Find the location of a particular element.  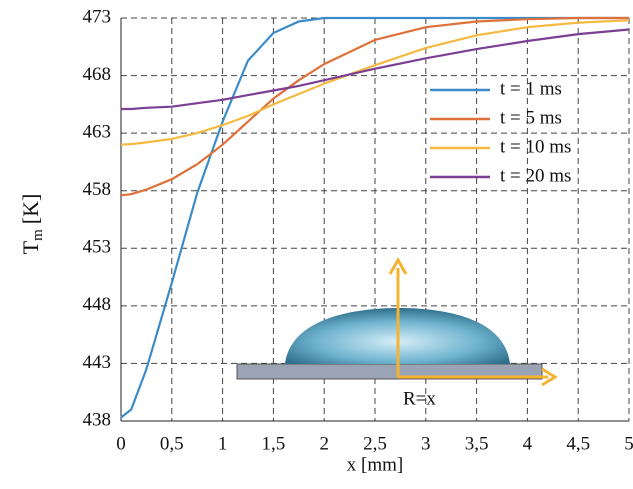

x-tick-label: 3 is located at coordinates (426, 443).